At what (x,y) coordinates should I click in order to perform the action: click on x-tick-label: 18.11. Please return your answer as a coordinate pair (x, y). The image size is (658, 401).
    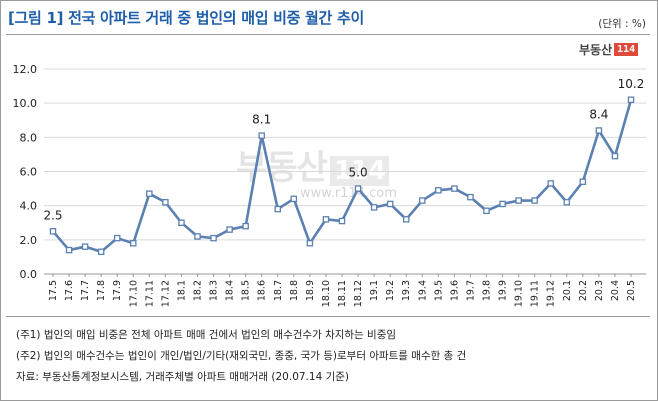
    Looking at the image, I should click on (342, 293).